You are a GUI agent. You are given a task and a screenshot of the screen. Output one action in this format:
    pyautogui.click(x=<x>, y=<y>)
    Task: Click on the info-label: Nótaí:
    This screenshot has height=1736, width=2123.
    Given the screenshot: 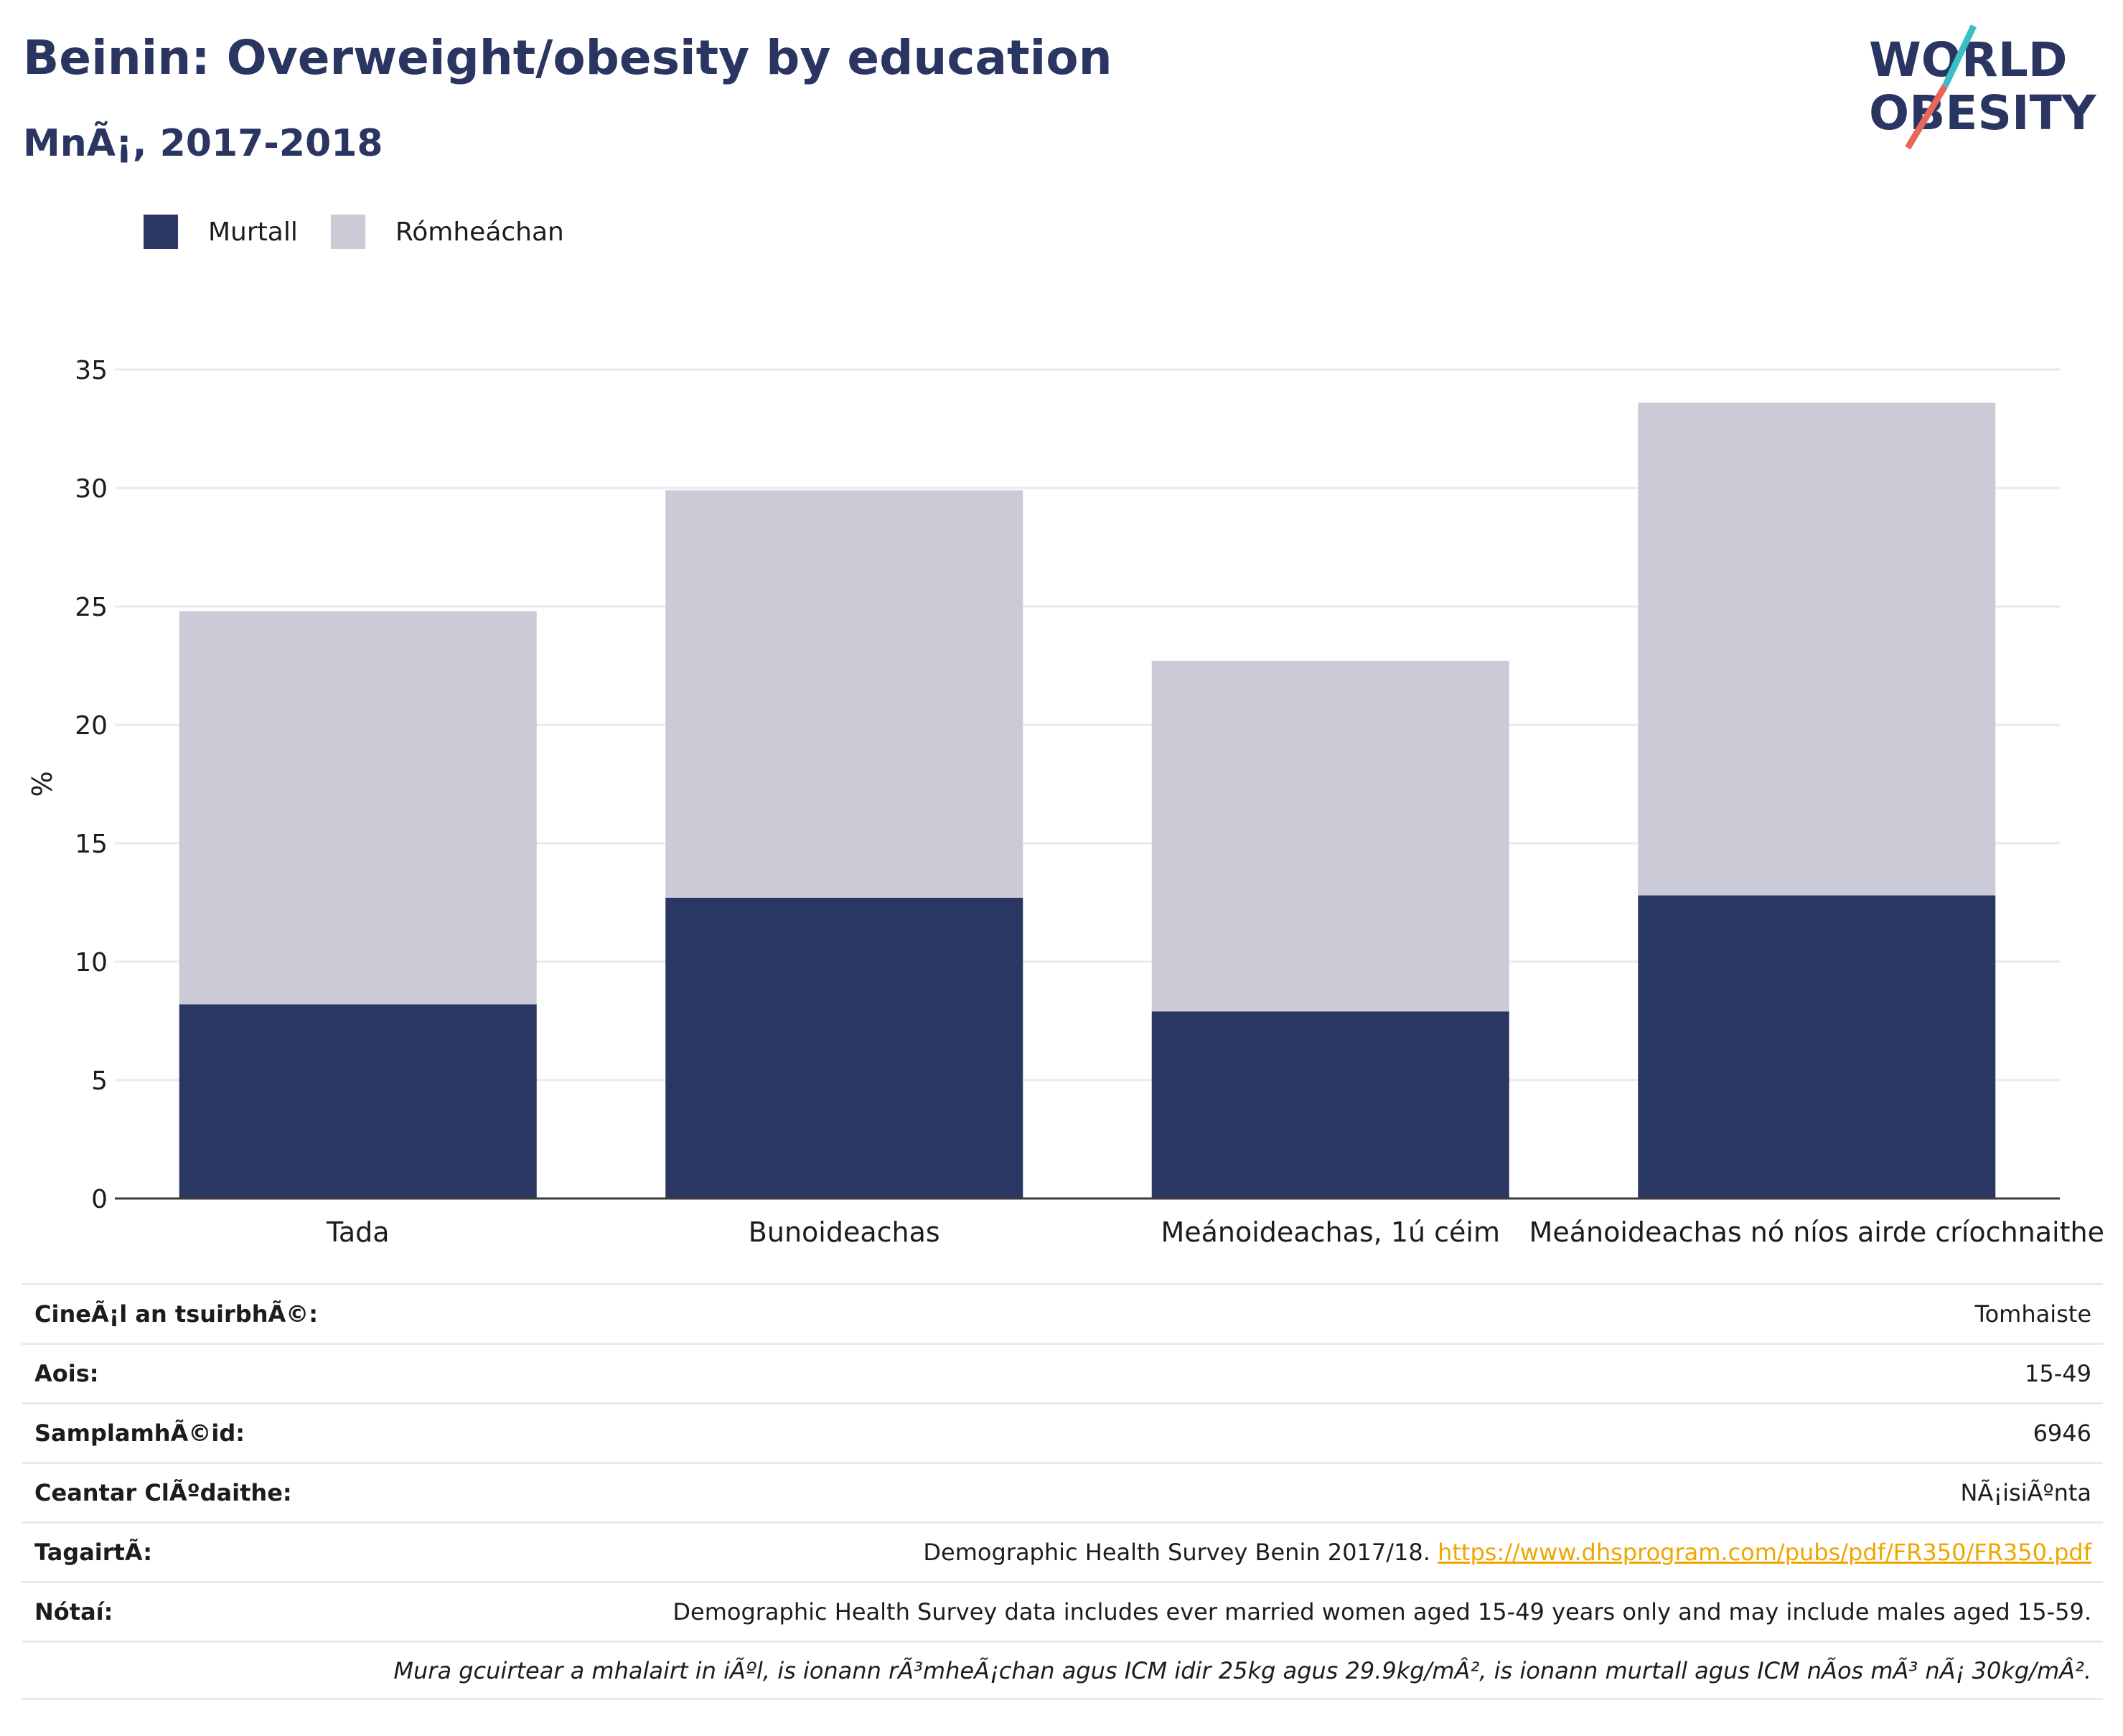 What is the action you would take?
    pyautogui.click(x=73, y=1611)
    